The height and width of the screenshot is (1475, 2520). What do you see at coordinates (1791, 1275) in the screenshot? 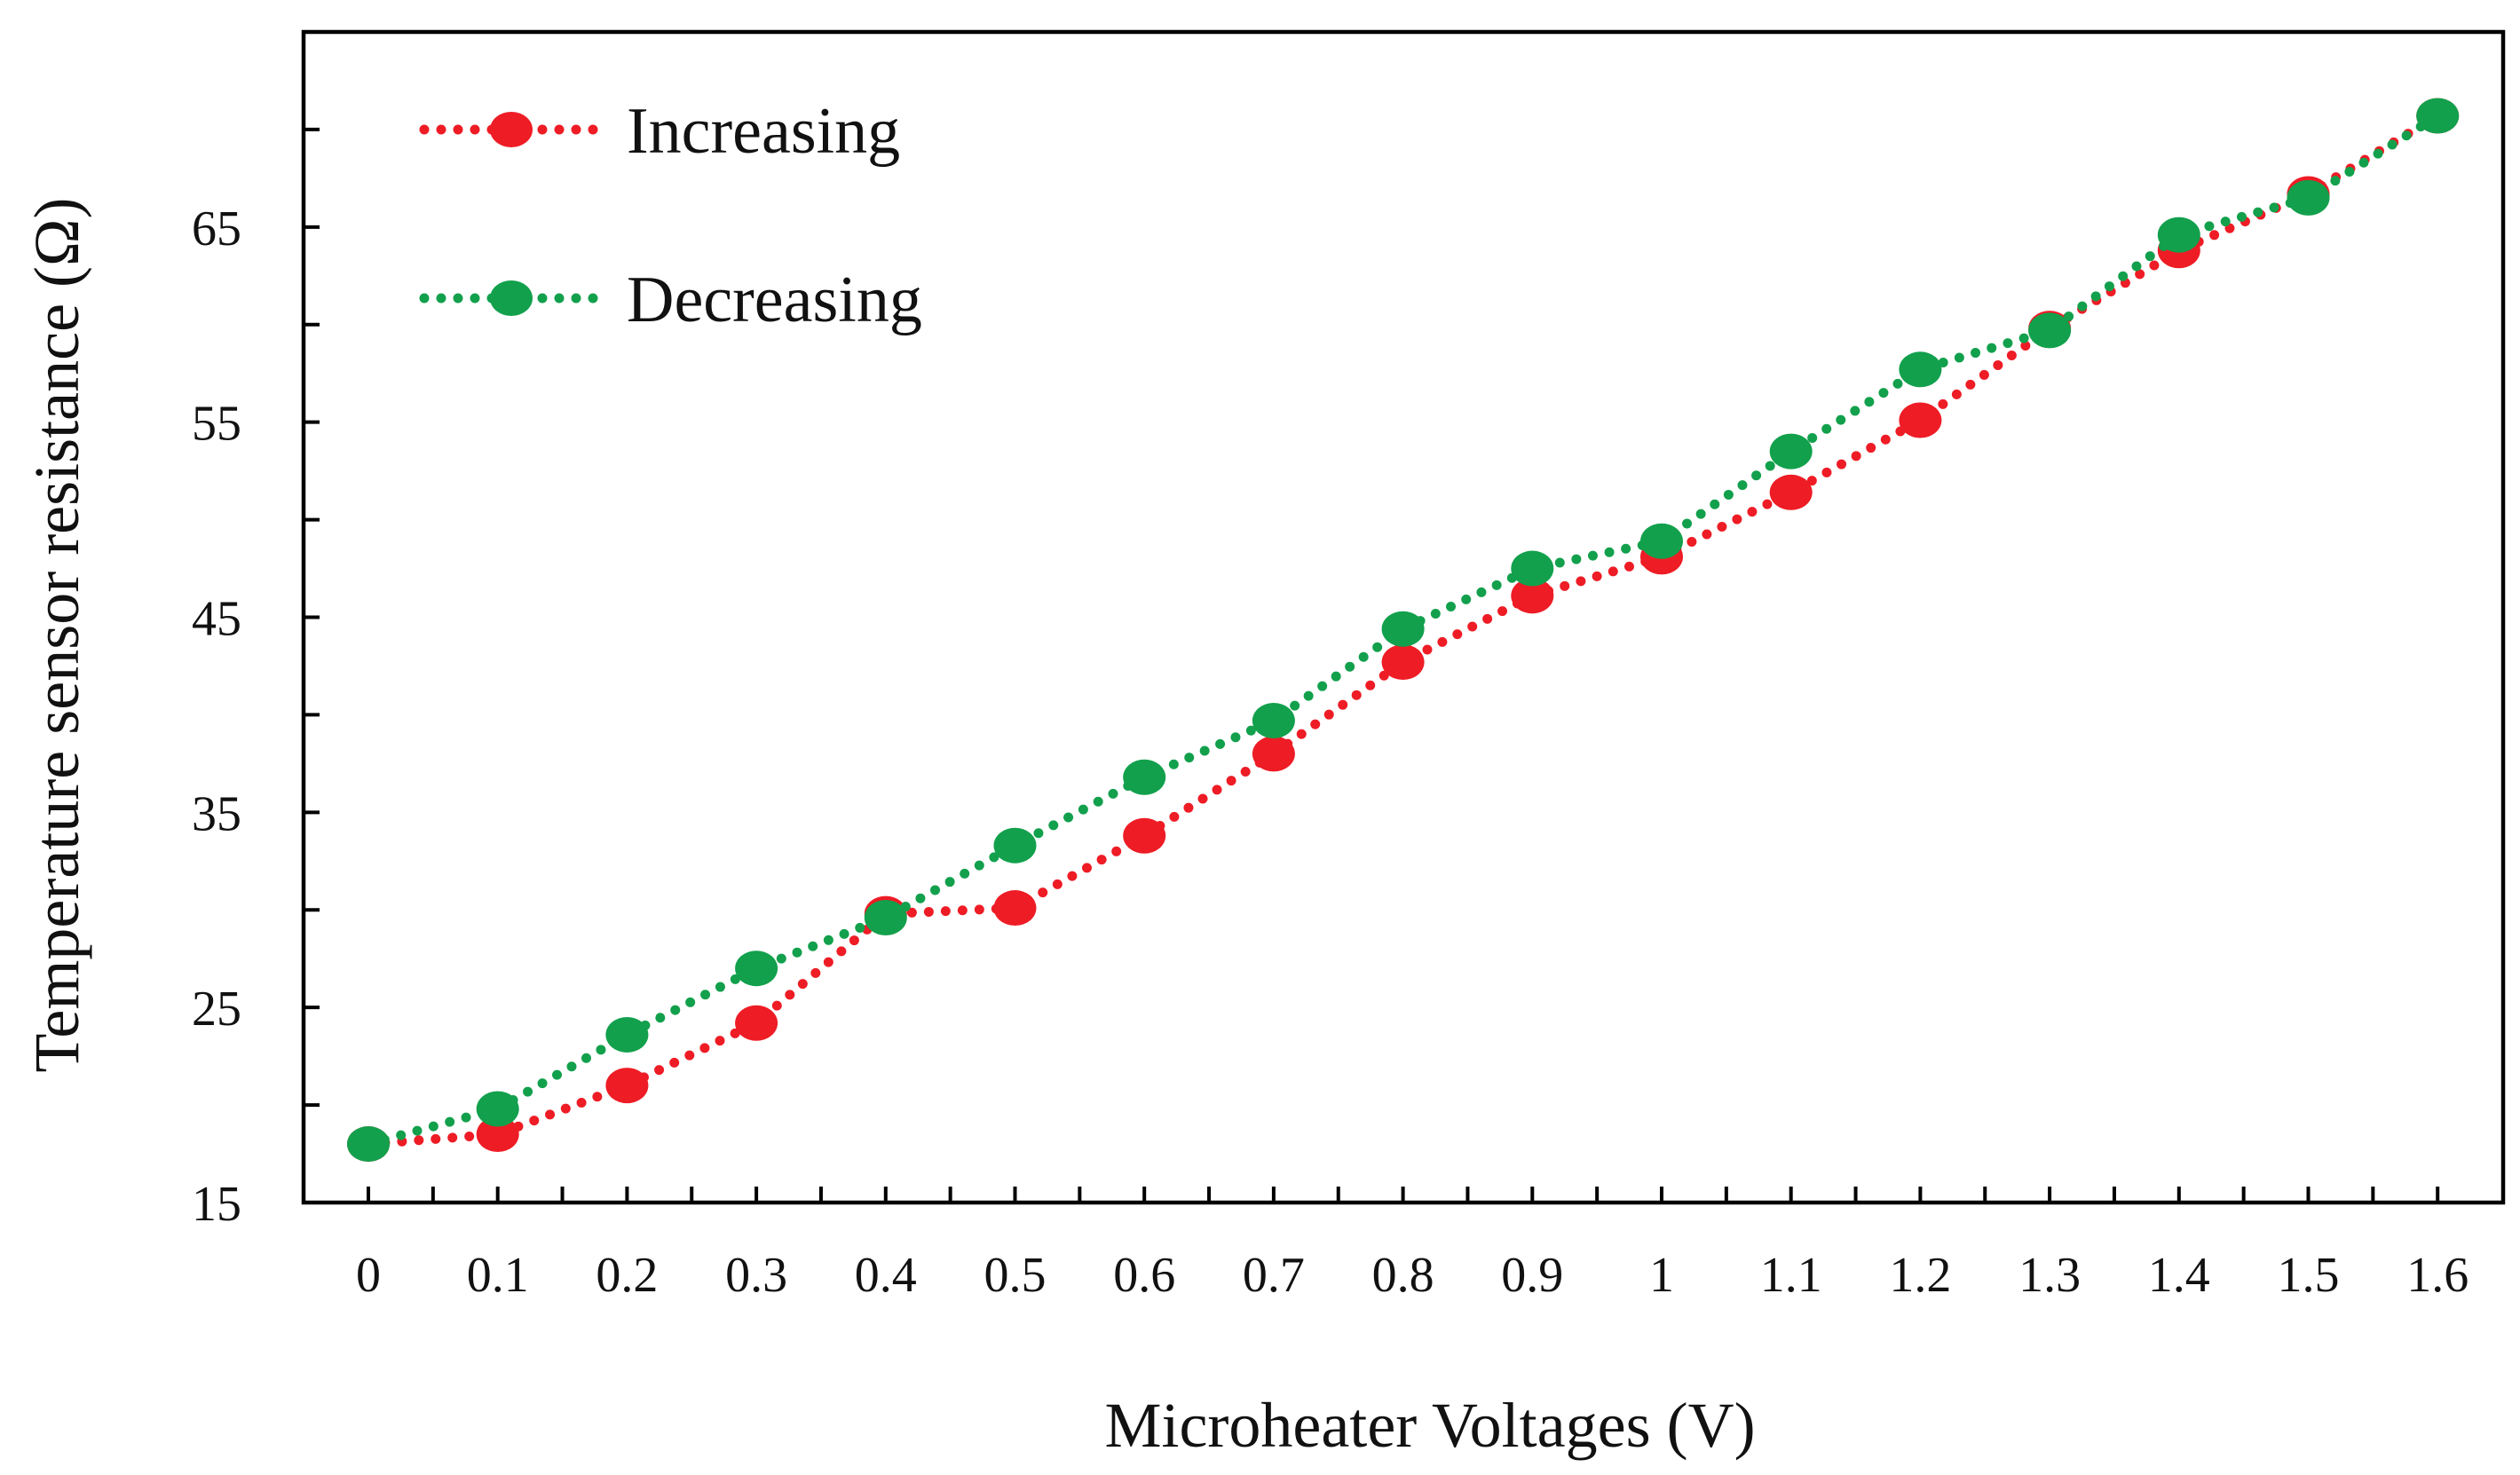
I see `x-tick-label: 1.1` at bounding box center [1791, 1275].